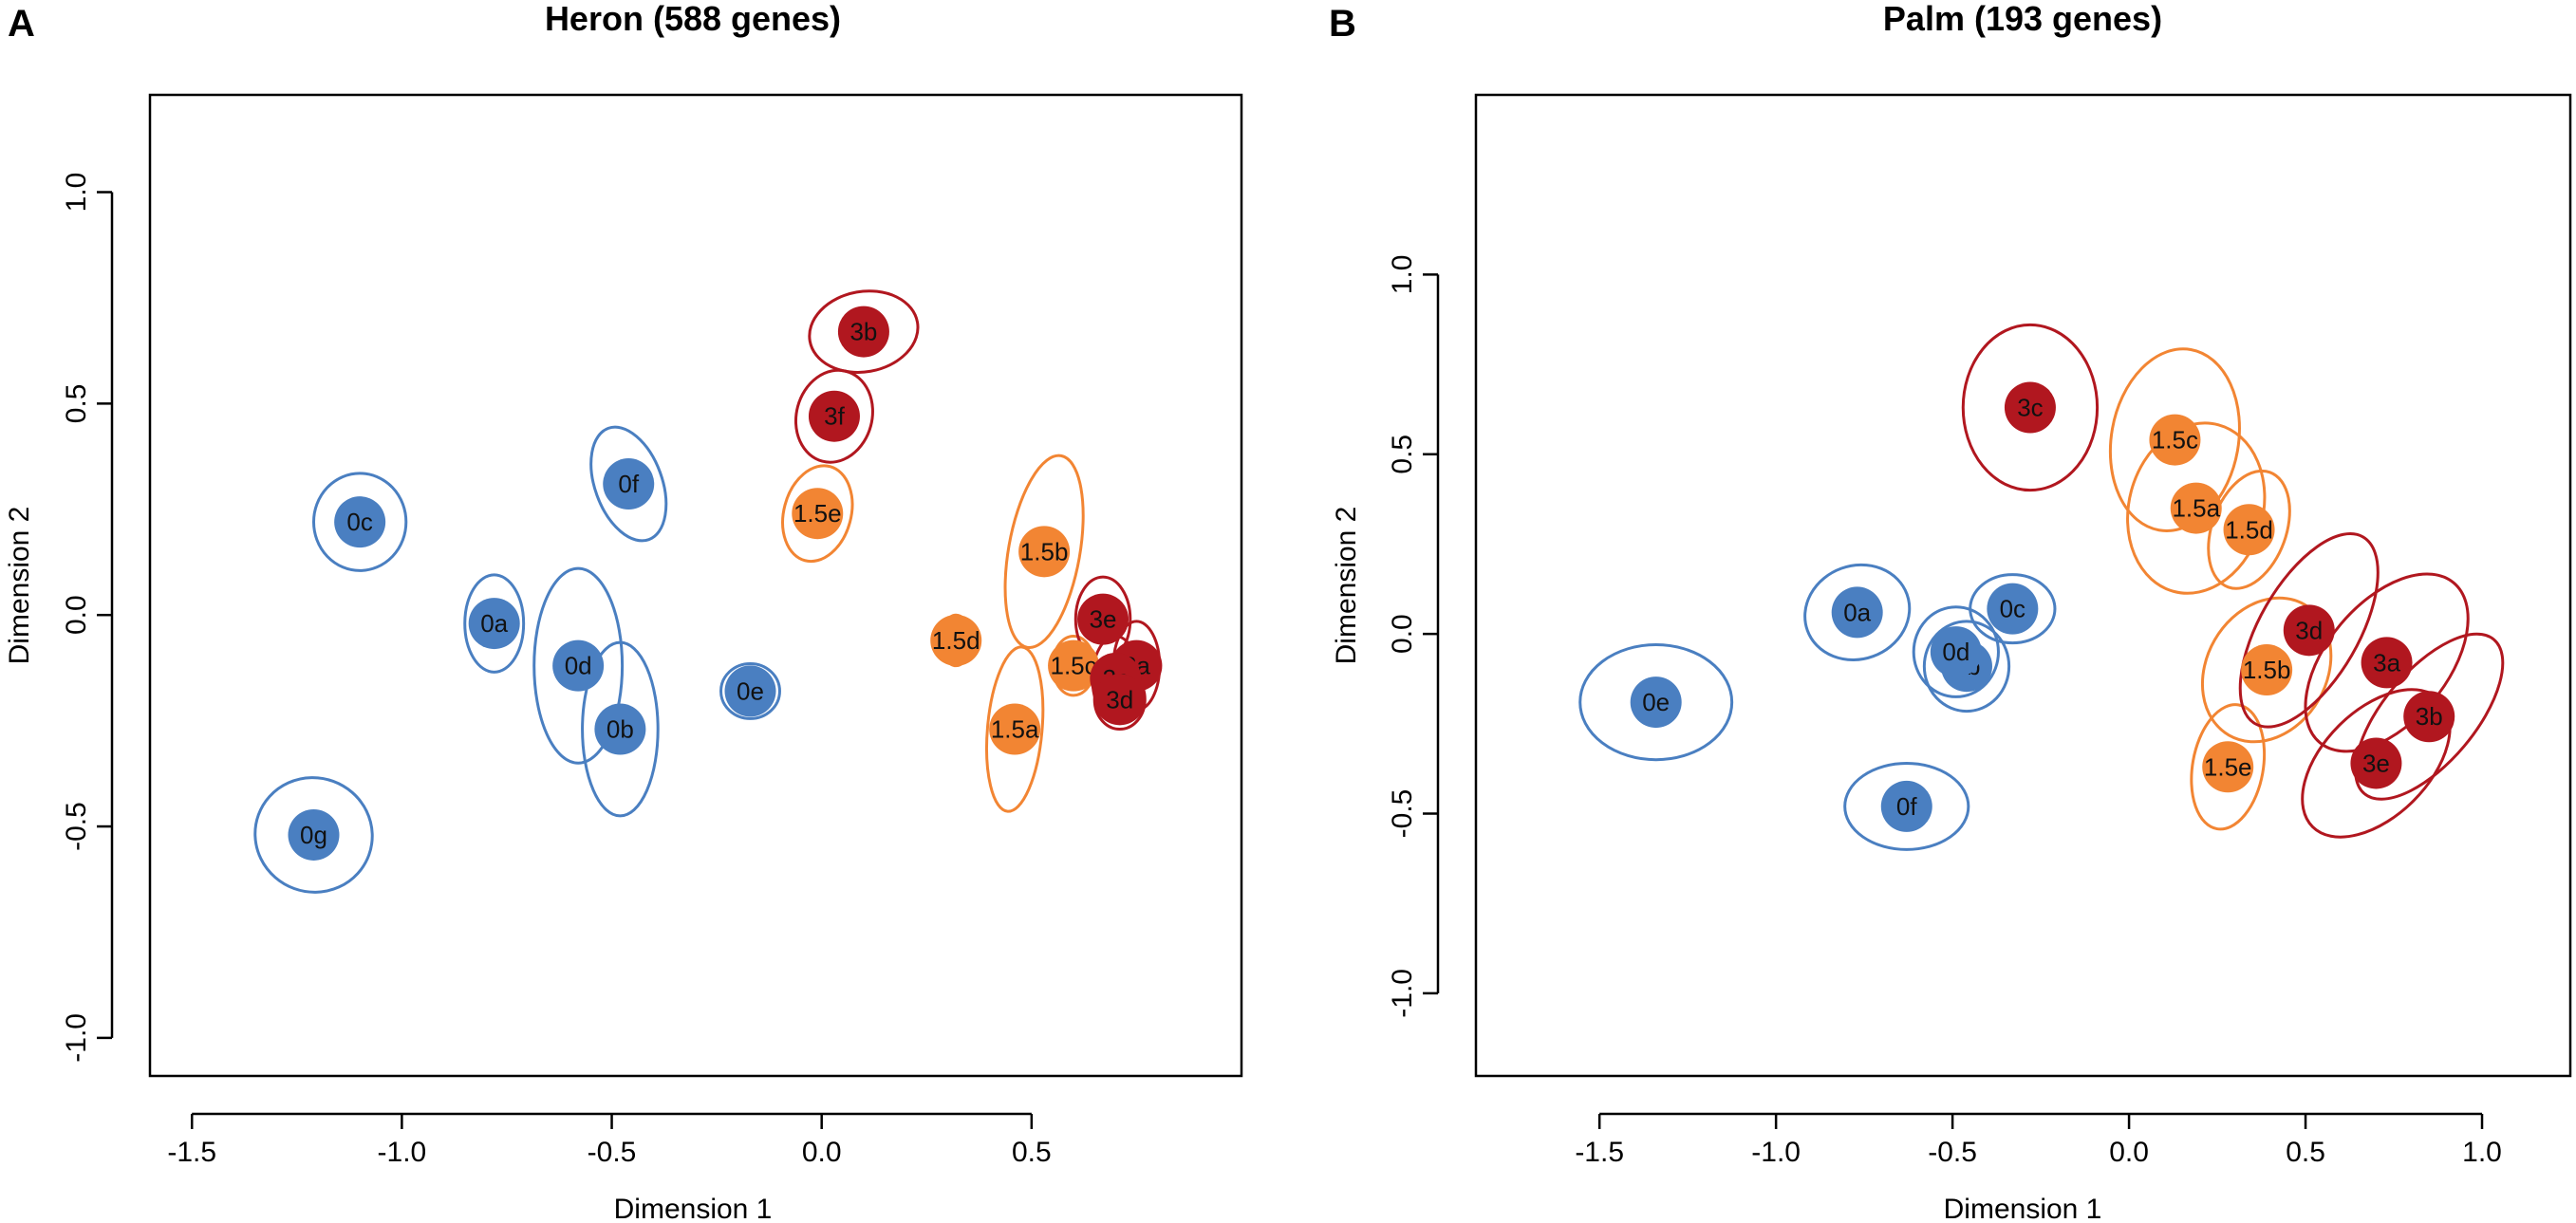 The width and height of the screenshot is (2576, 1223). Describe the element at coordinates (620, 729) in the screenshot. I see `panel-a-point-label-0b: 0b` at that location.